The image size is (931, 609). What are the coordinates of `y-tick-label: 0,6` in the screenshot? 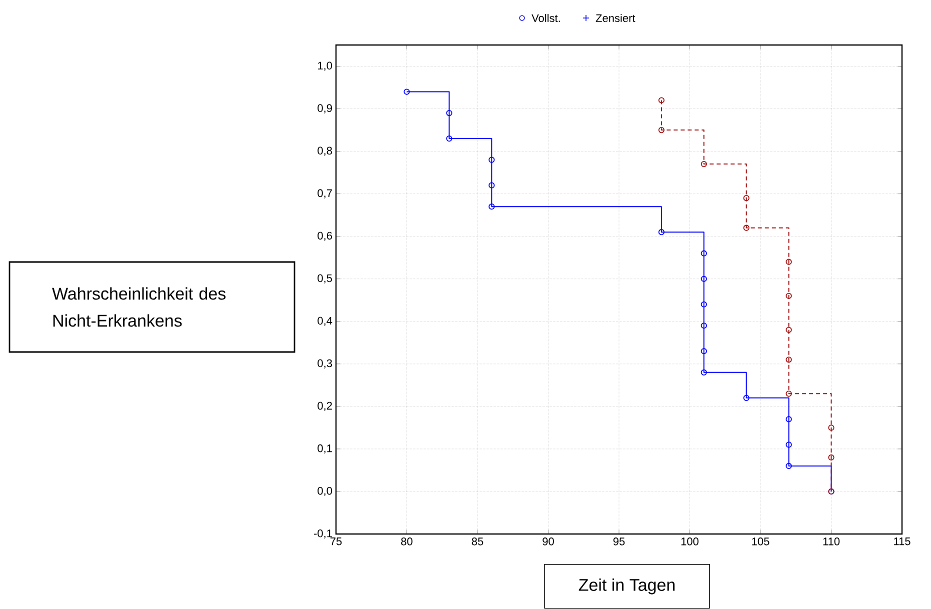 It's located at (325, 236).